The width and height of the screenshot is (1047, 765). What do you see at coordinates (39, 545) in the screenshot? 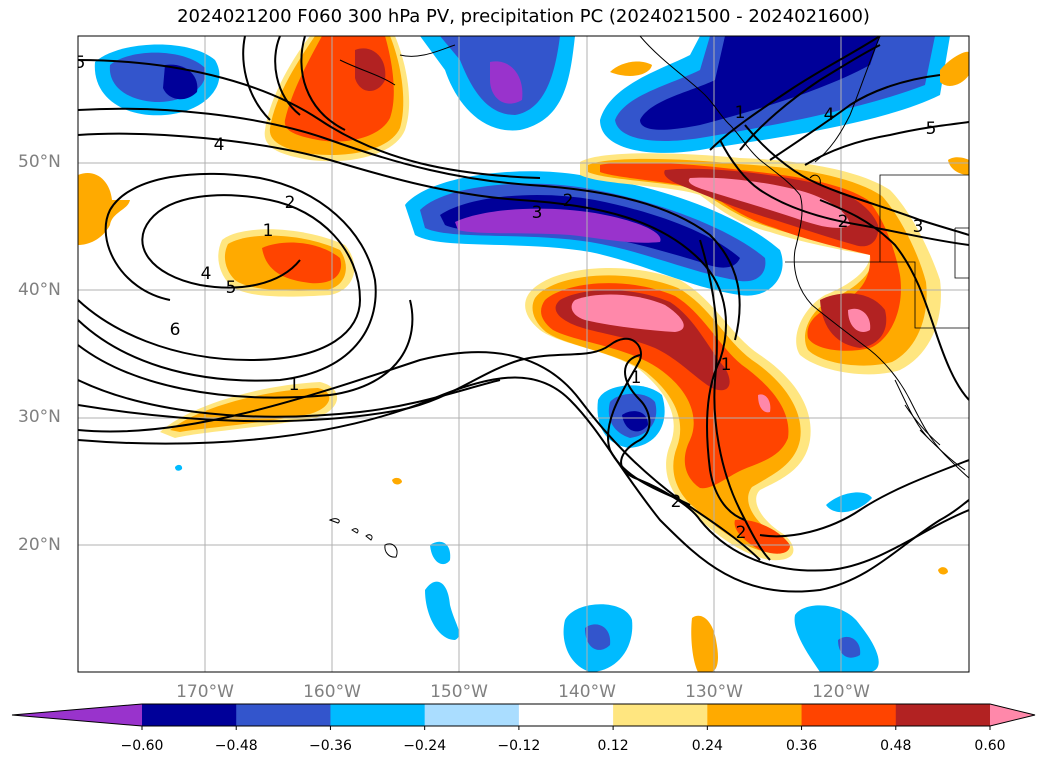
I see `latitude-label: 20°N` at bounding box center [39, 545].